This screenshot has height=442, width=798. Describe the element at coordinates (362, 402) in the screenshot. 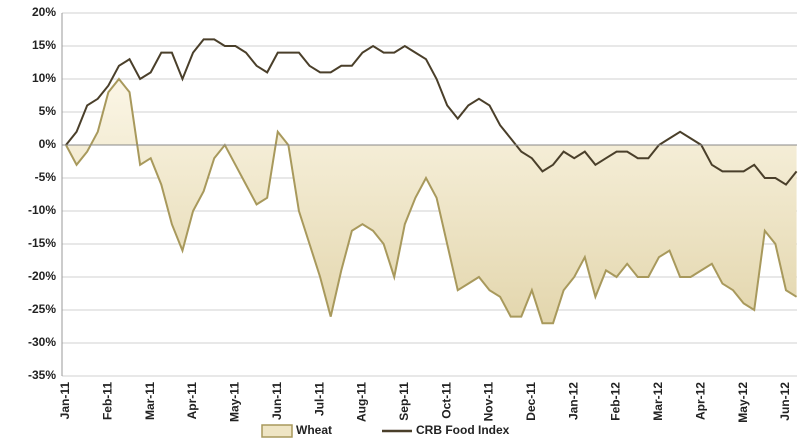

I see `x-tick-label: Aug-11` at that location.